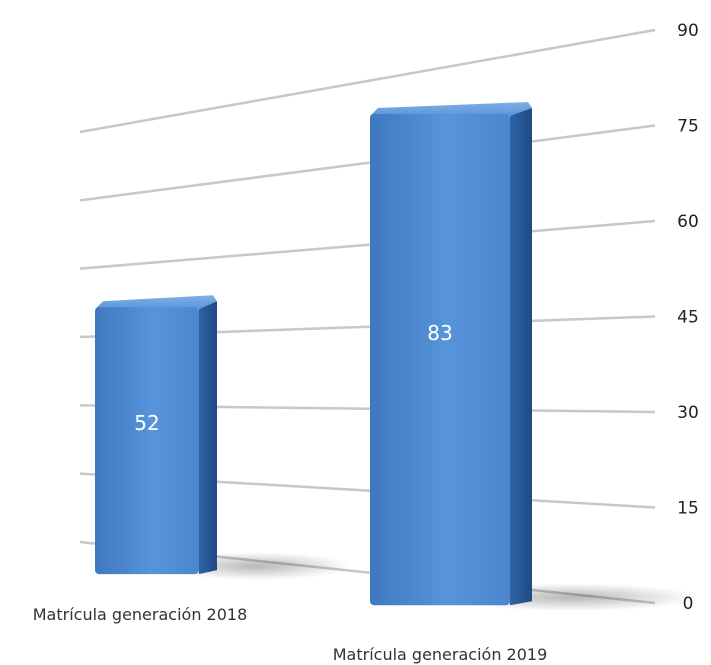  I want to click on data-label: 52, so click(146, 423).